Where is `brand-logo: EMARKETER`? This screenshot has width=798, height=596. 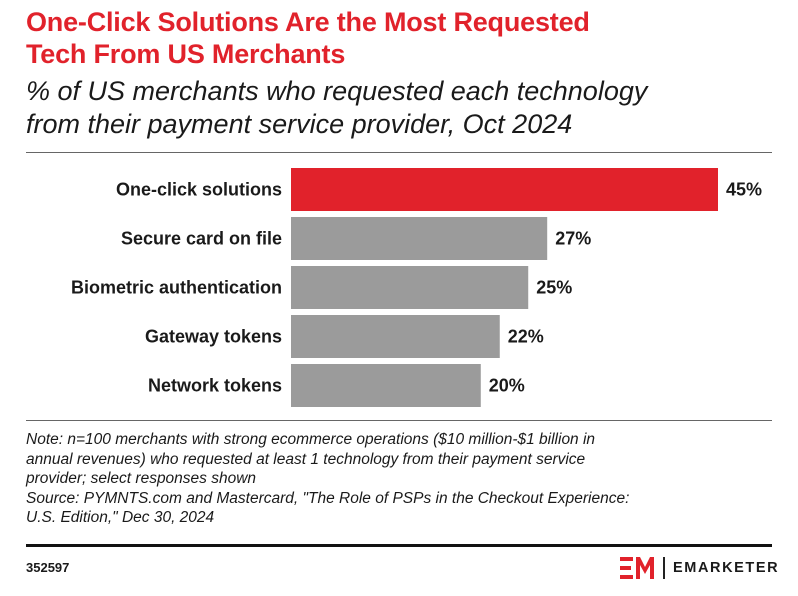 brand-logo: EMARKETER is located at coordinates (699, 568).